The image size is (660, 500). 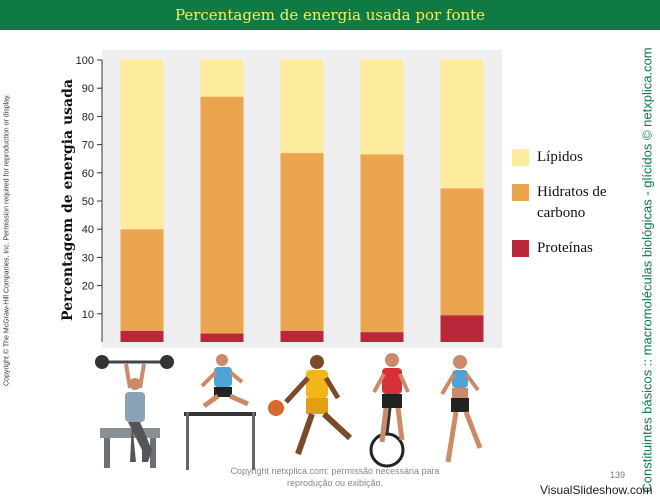 I want to click on legend-swatch-proteinas, so click(x=520, y=248).